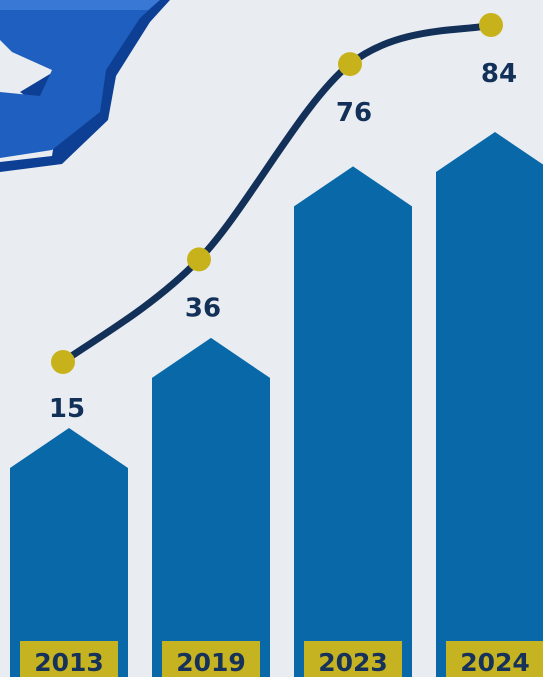  Describe the element at coordinates (211, 662) in the screenshot. I see `year-label-2019: 2019` at that location.